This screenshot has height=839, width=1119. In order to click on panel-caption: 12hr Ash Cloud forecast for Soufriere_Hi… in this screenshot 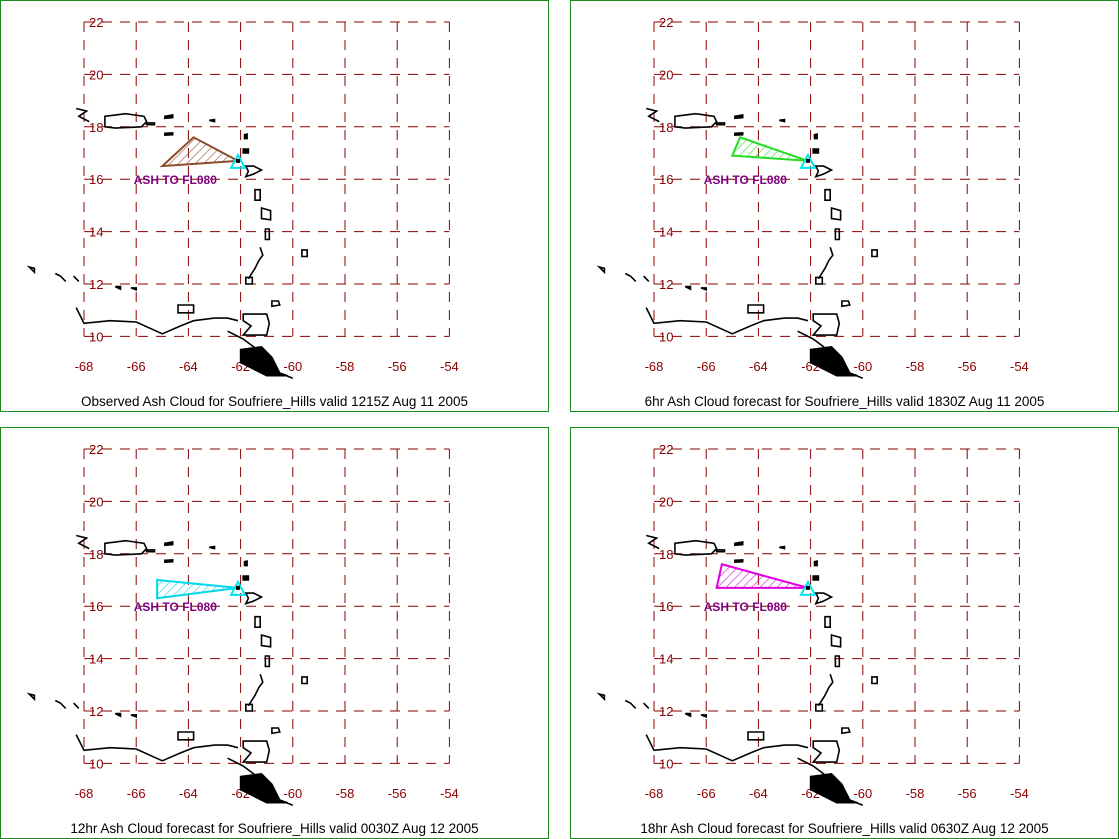, I will do `click(274, 828)`.